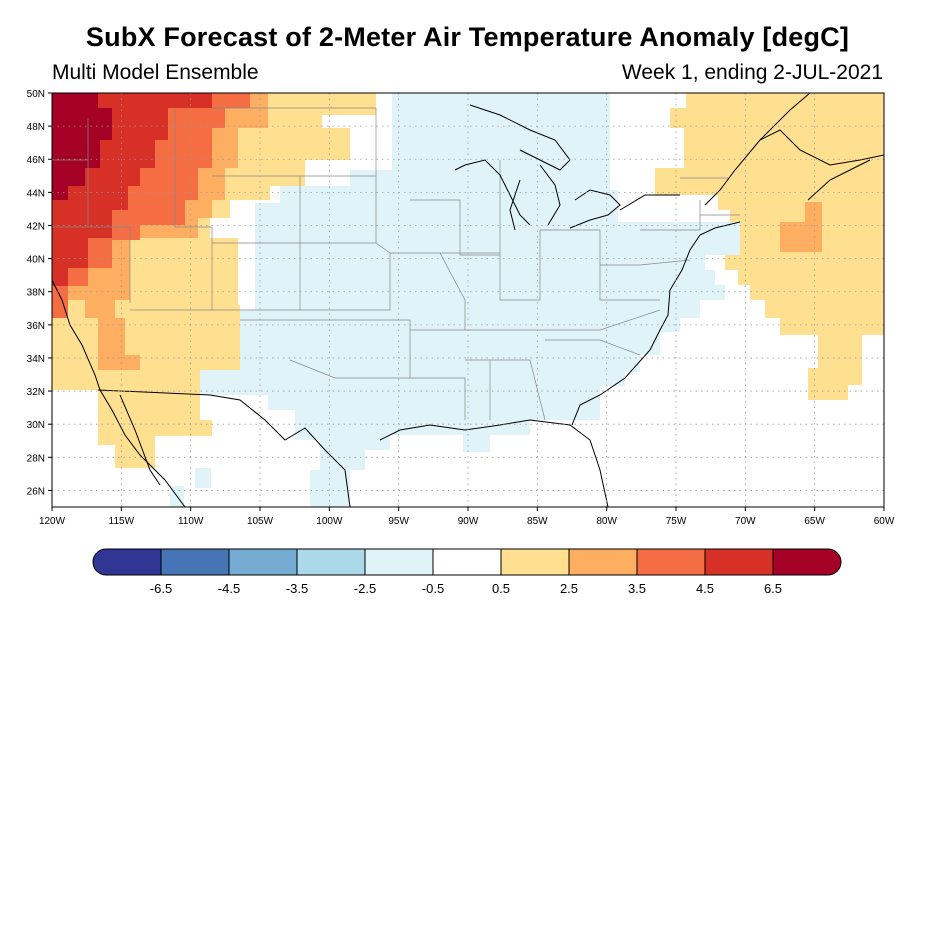 The height and width of the screenshot is (935, 935). What do you see at coordinates (260, 521) in the screenshot?
I see `lon-tick-label: 105W` at bounding box center [260, 521].